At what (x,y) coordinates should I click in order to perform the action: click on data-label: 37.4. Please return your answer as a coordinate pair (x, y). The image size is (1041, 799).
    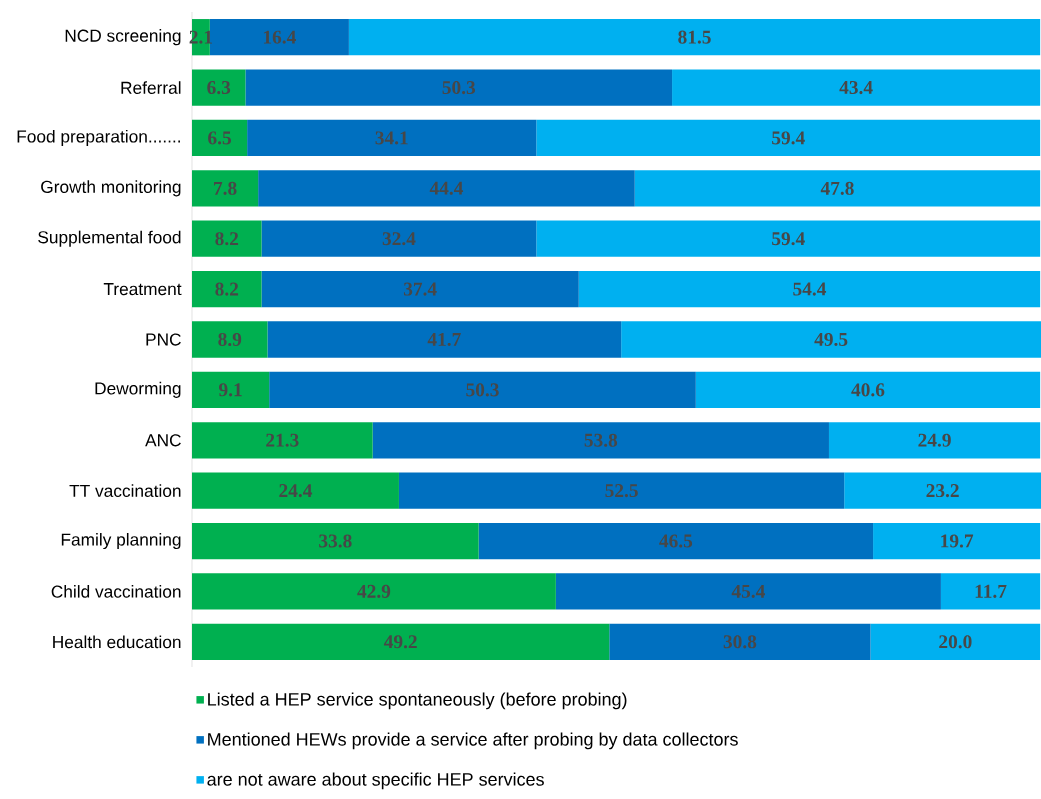
    Looking at the image, I should click on (420, 289).